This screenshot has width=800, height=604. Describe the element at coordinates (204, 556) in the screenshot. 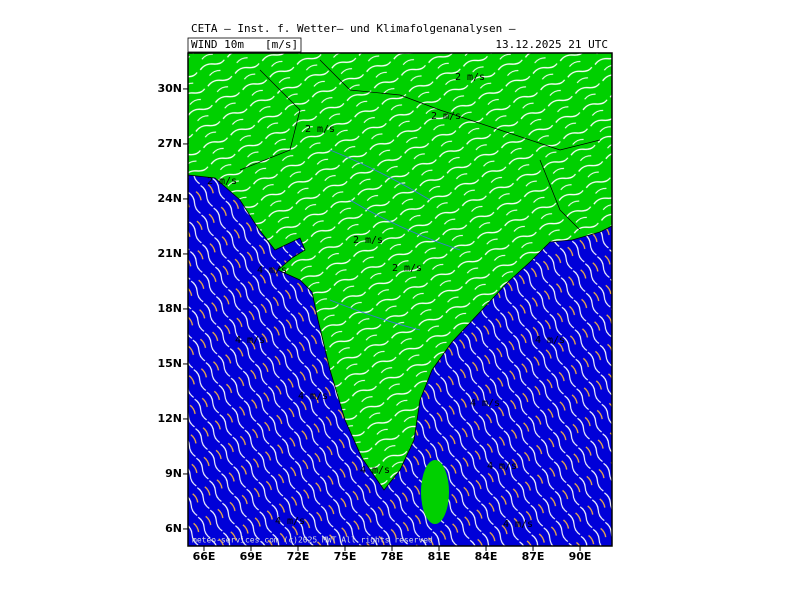

I see `lon-tick-label: 66E` at that location.